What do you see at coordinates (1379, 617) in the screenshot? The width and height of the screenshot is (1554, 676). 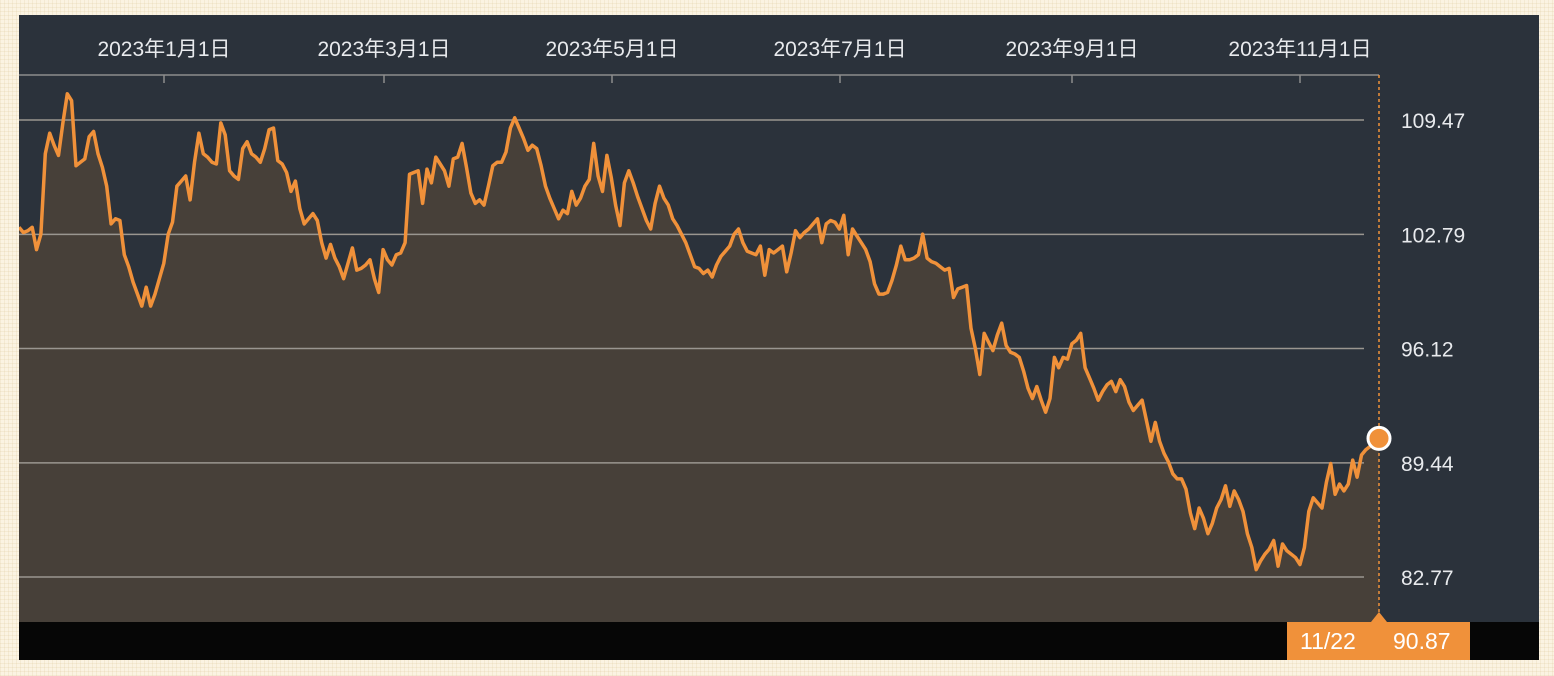 I see `badge-pointer` at bounding box center [1379, 617].